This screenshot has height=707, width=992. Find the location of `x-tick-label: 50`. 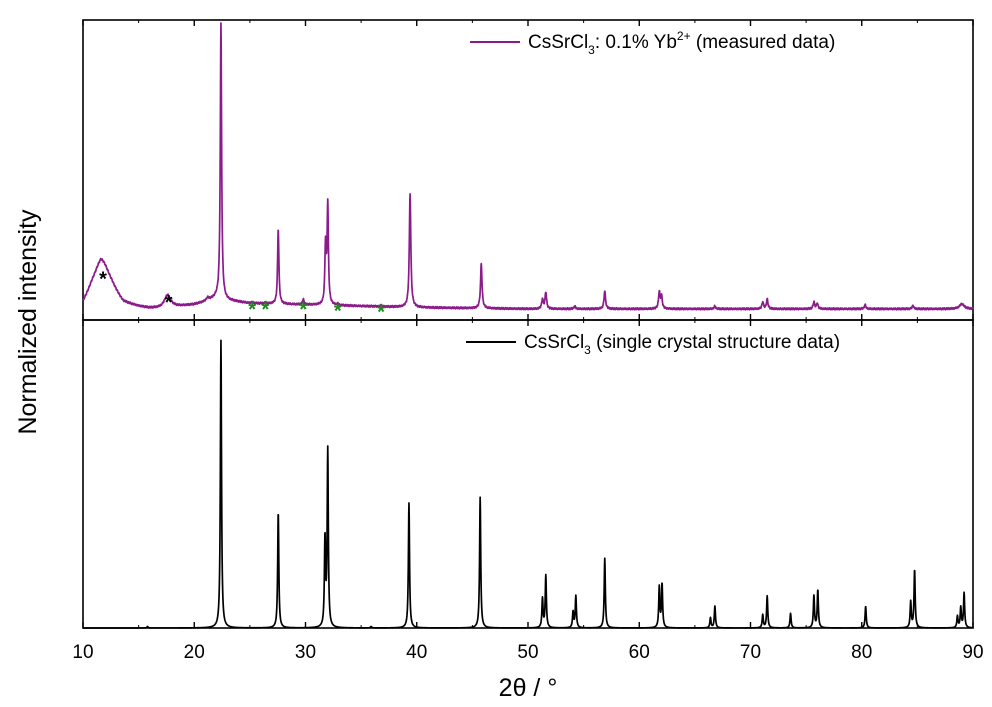

x-tick-label: 50 is located at coordinates (527, 652).